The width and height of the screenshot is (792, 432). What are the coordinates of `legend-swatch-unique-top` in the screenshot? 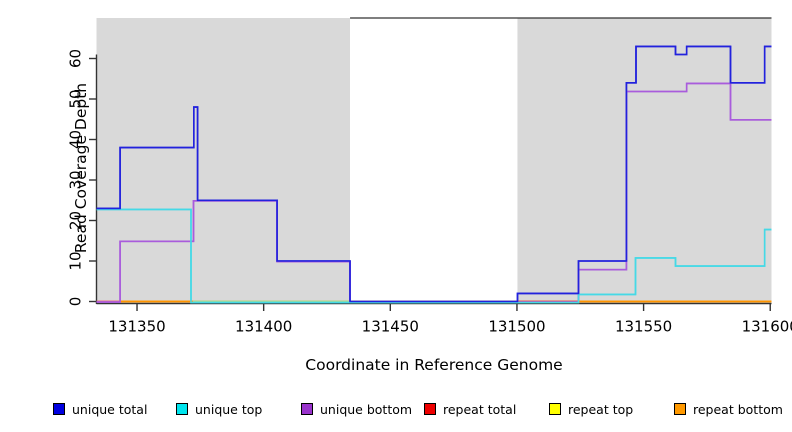 It's located at (182, 409).